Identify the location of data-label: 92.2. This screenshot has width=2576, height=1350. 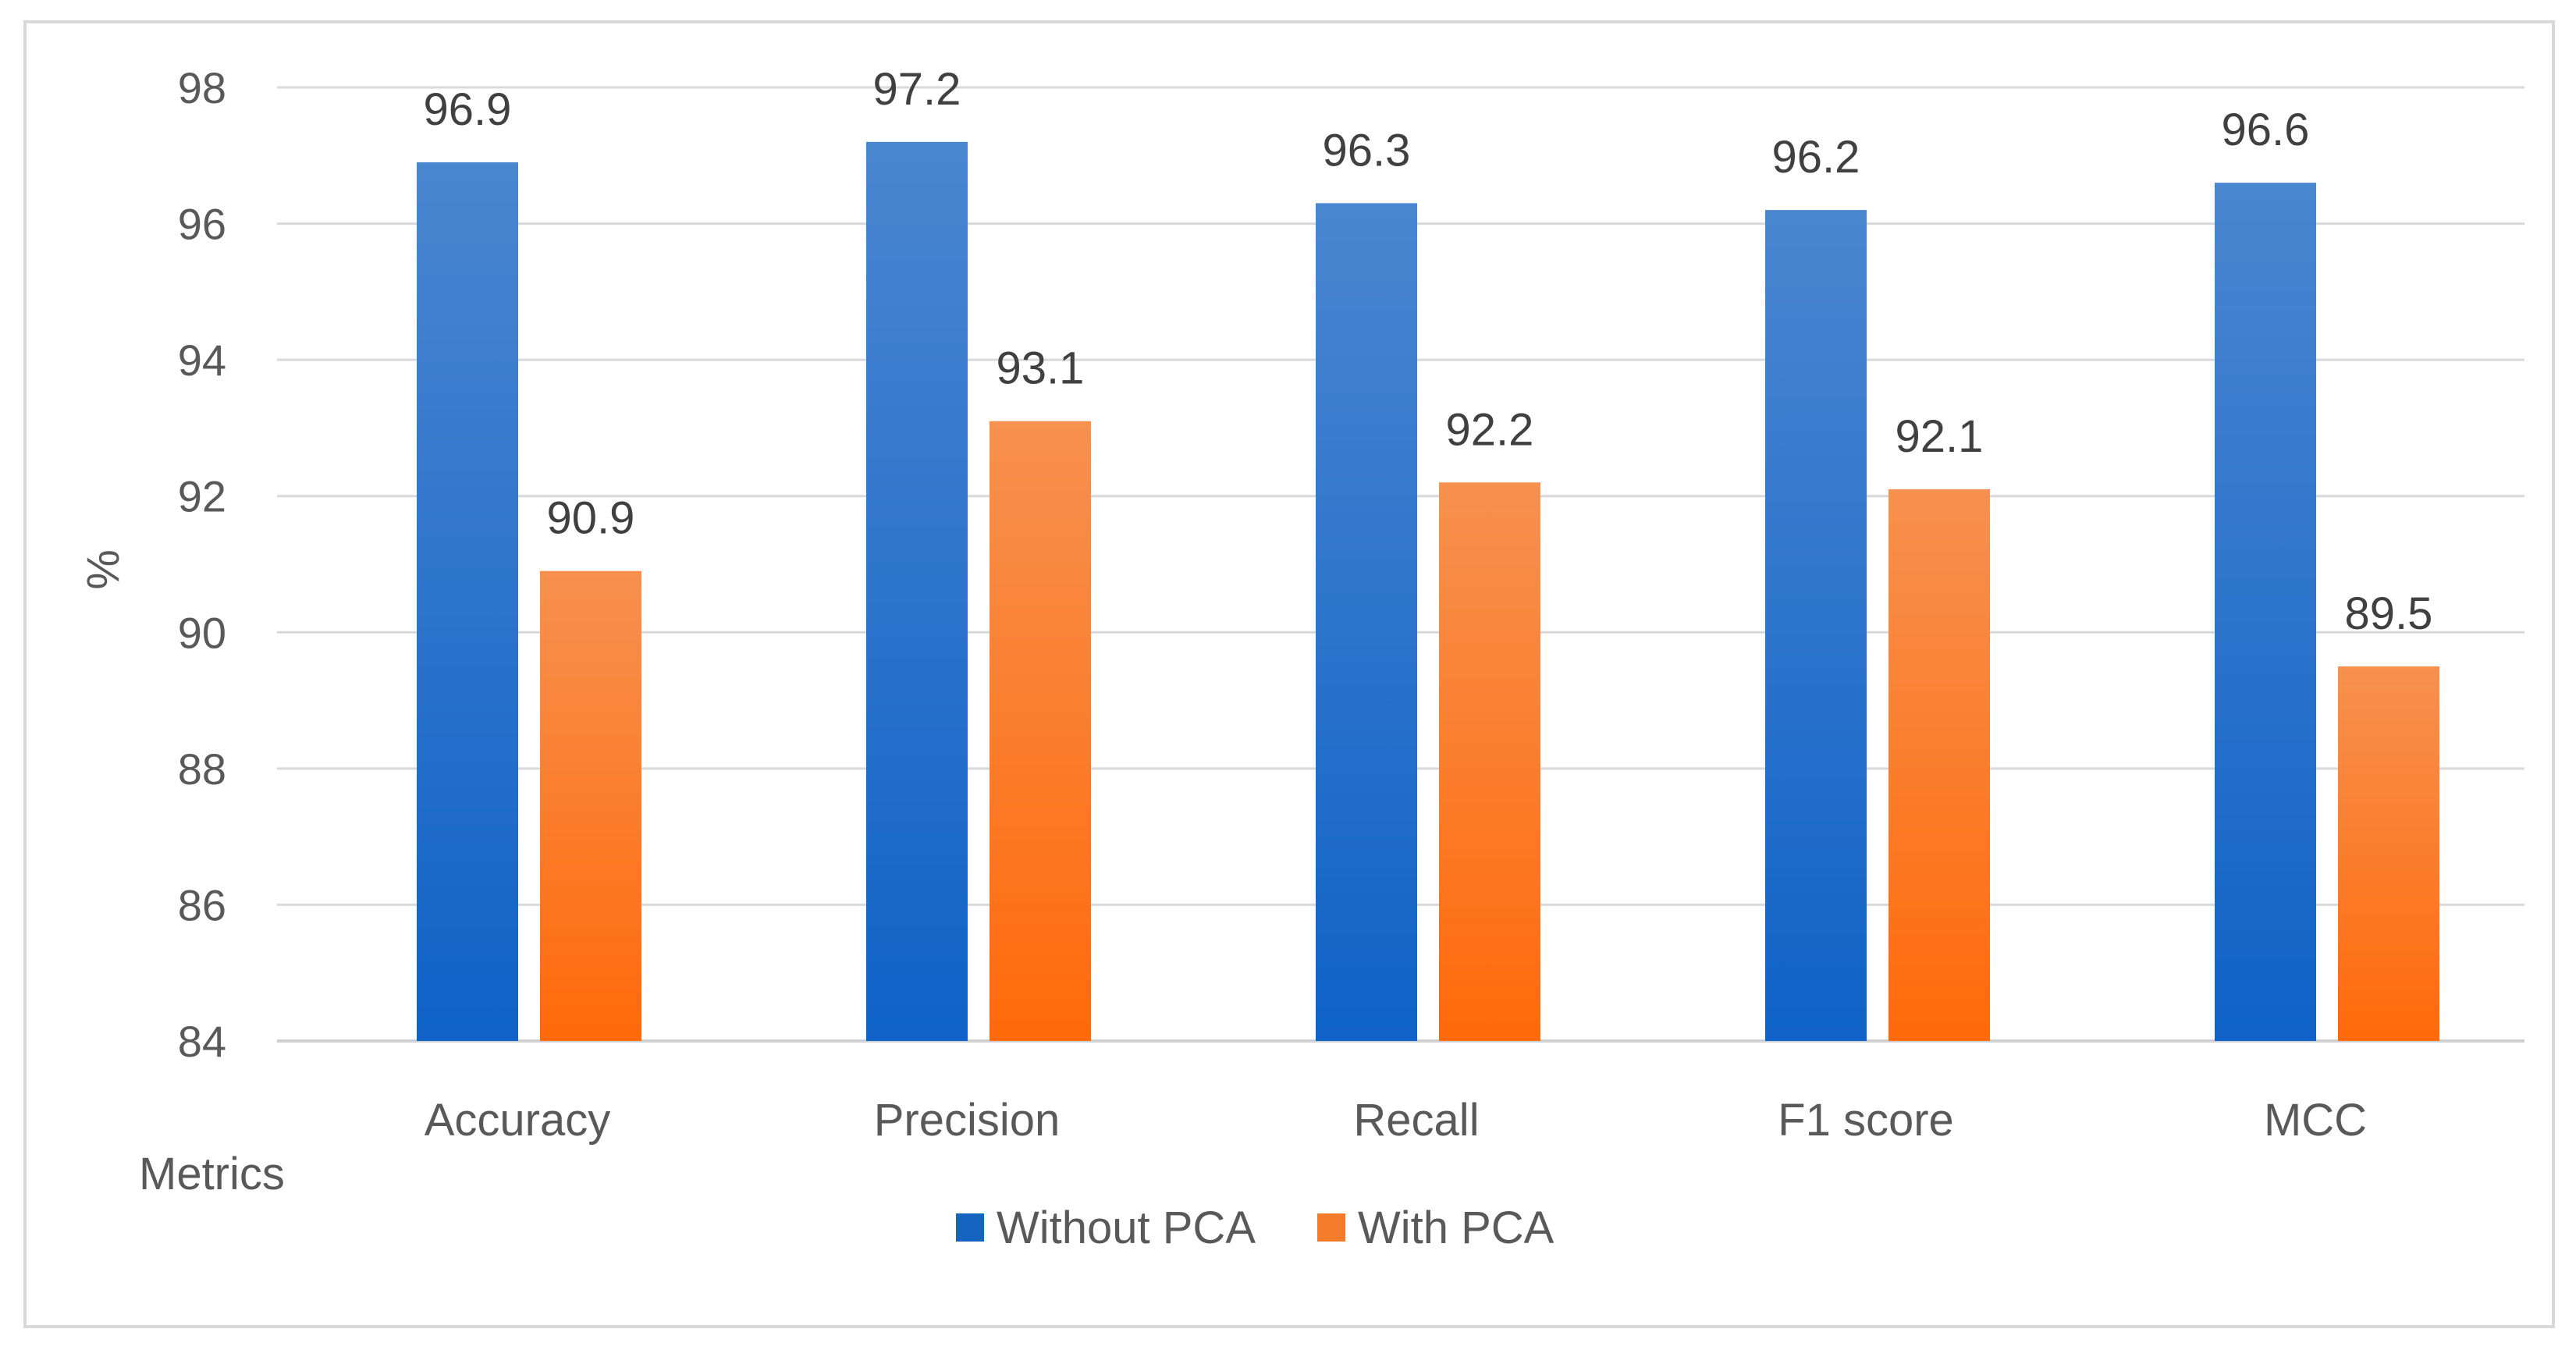
(1490, 429).